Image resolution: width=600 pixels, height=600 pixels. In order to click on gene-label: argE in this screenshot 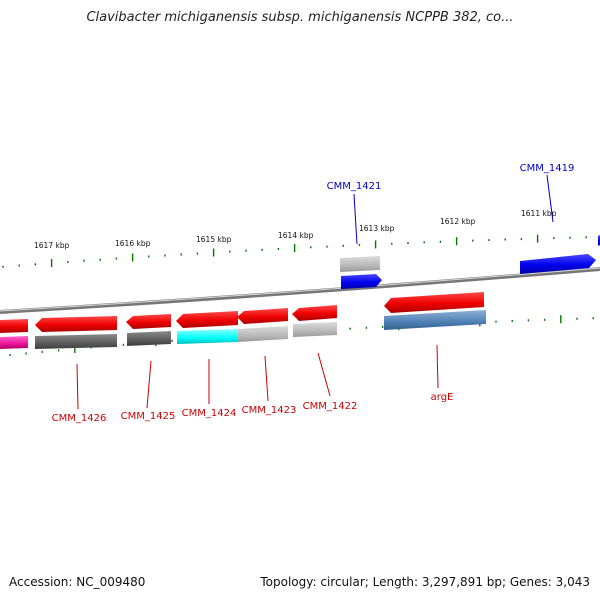, I will do `click(442, 397)`.